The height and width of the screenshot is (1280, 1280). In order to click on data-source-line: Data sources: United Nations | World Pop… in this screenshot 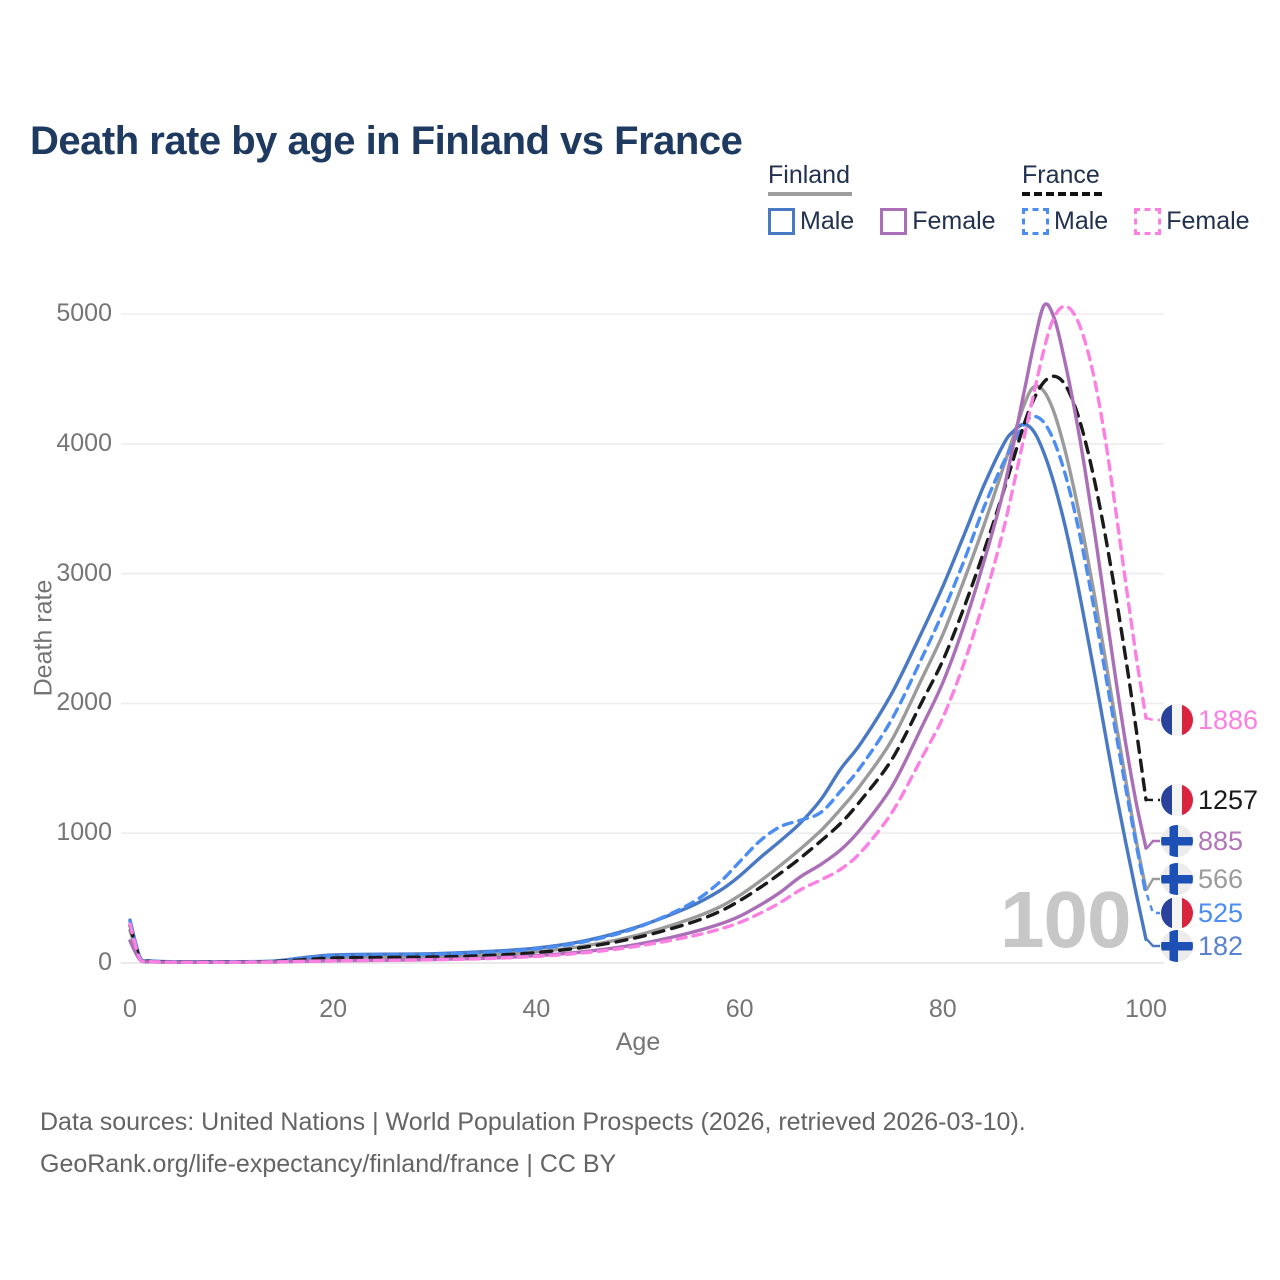, I will do `click(533, 1122)`.